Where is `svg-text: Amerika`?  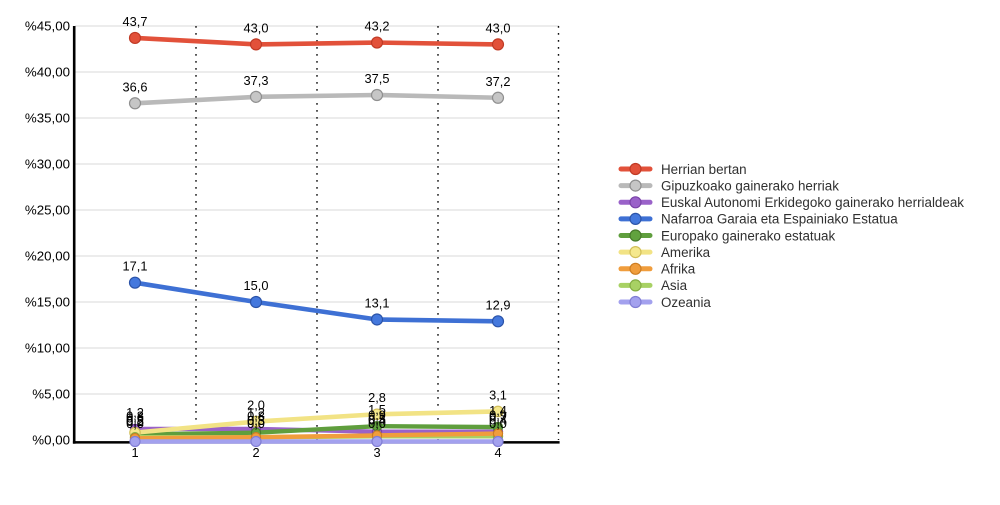 svg-text: Amerika is located at coordinates (686, 252).